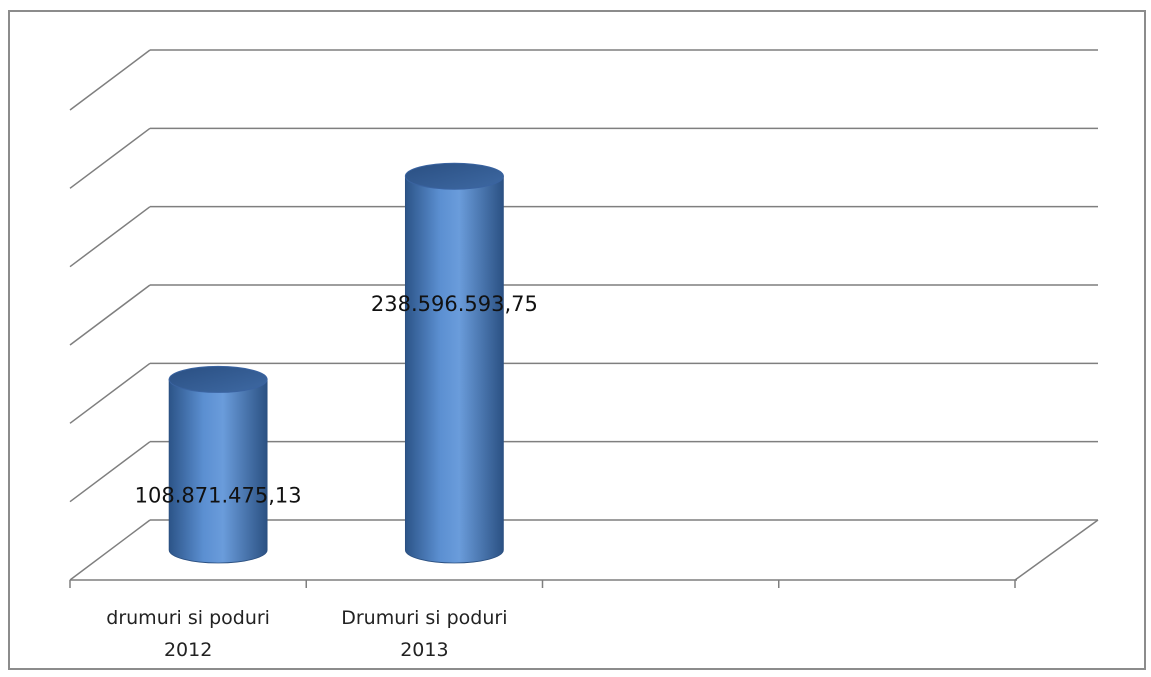 This screenshot has height=677, width=1151. I want to click on x-tick-label: drumuri si poduri, so click(188, 618).